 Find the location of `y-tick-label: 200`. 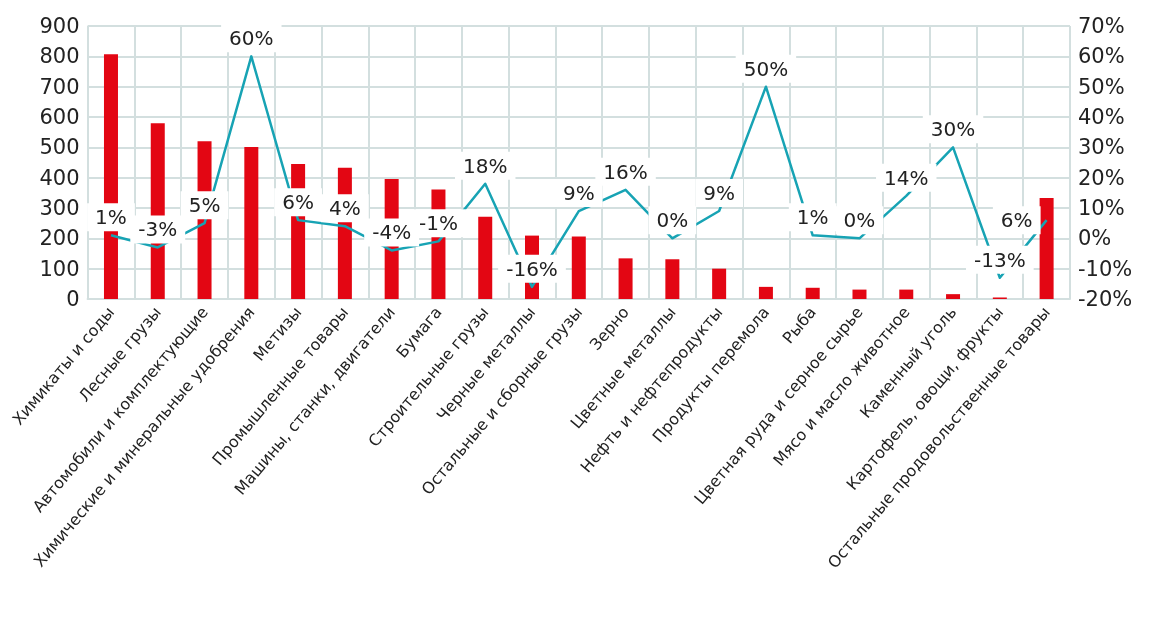

y-tick-label: 200 is located at coordinates (59, 238).